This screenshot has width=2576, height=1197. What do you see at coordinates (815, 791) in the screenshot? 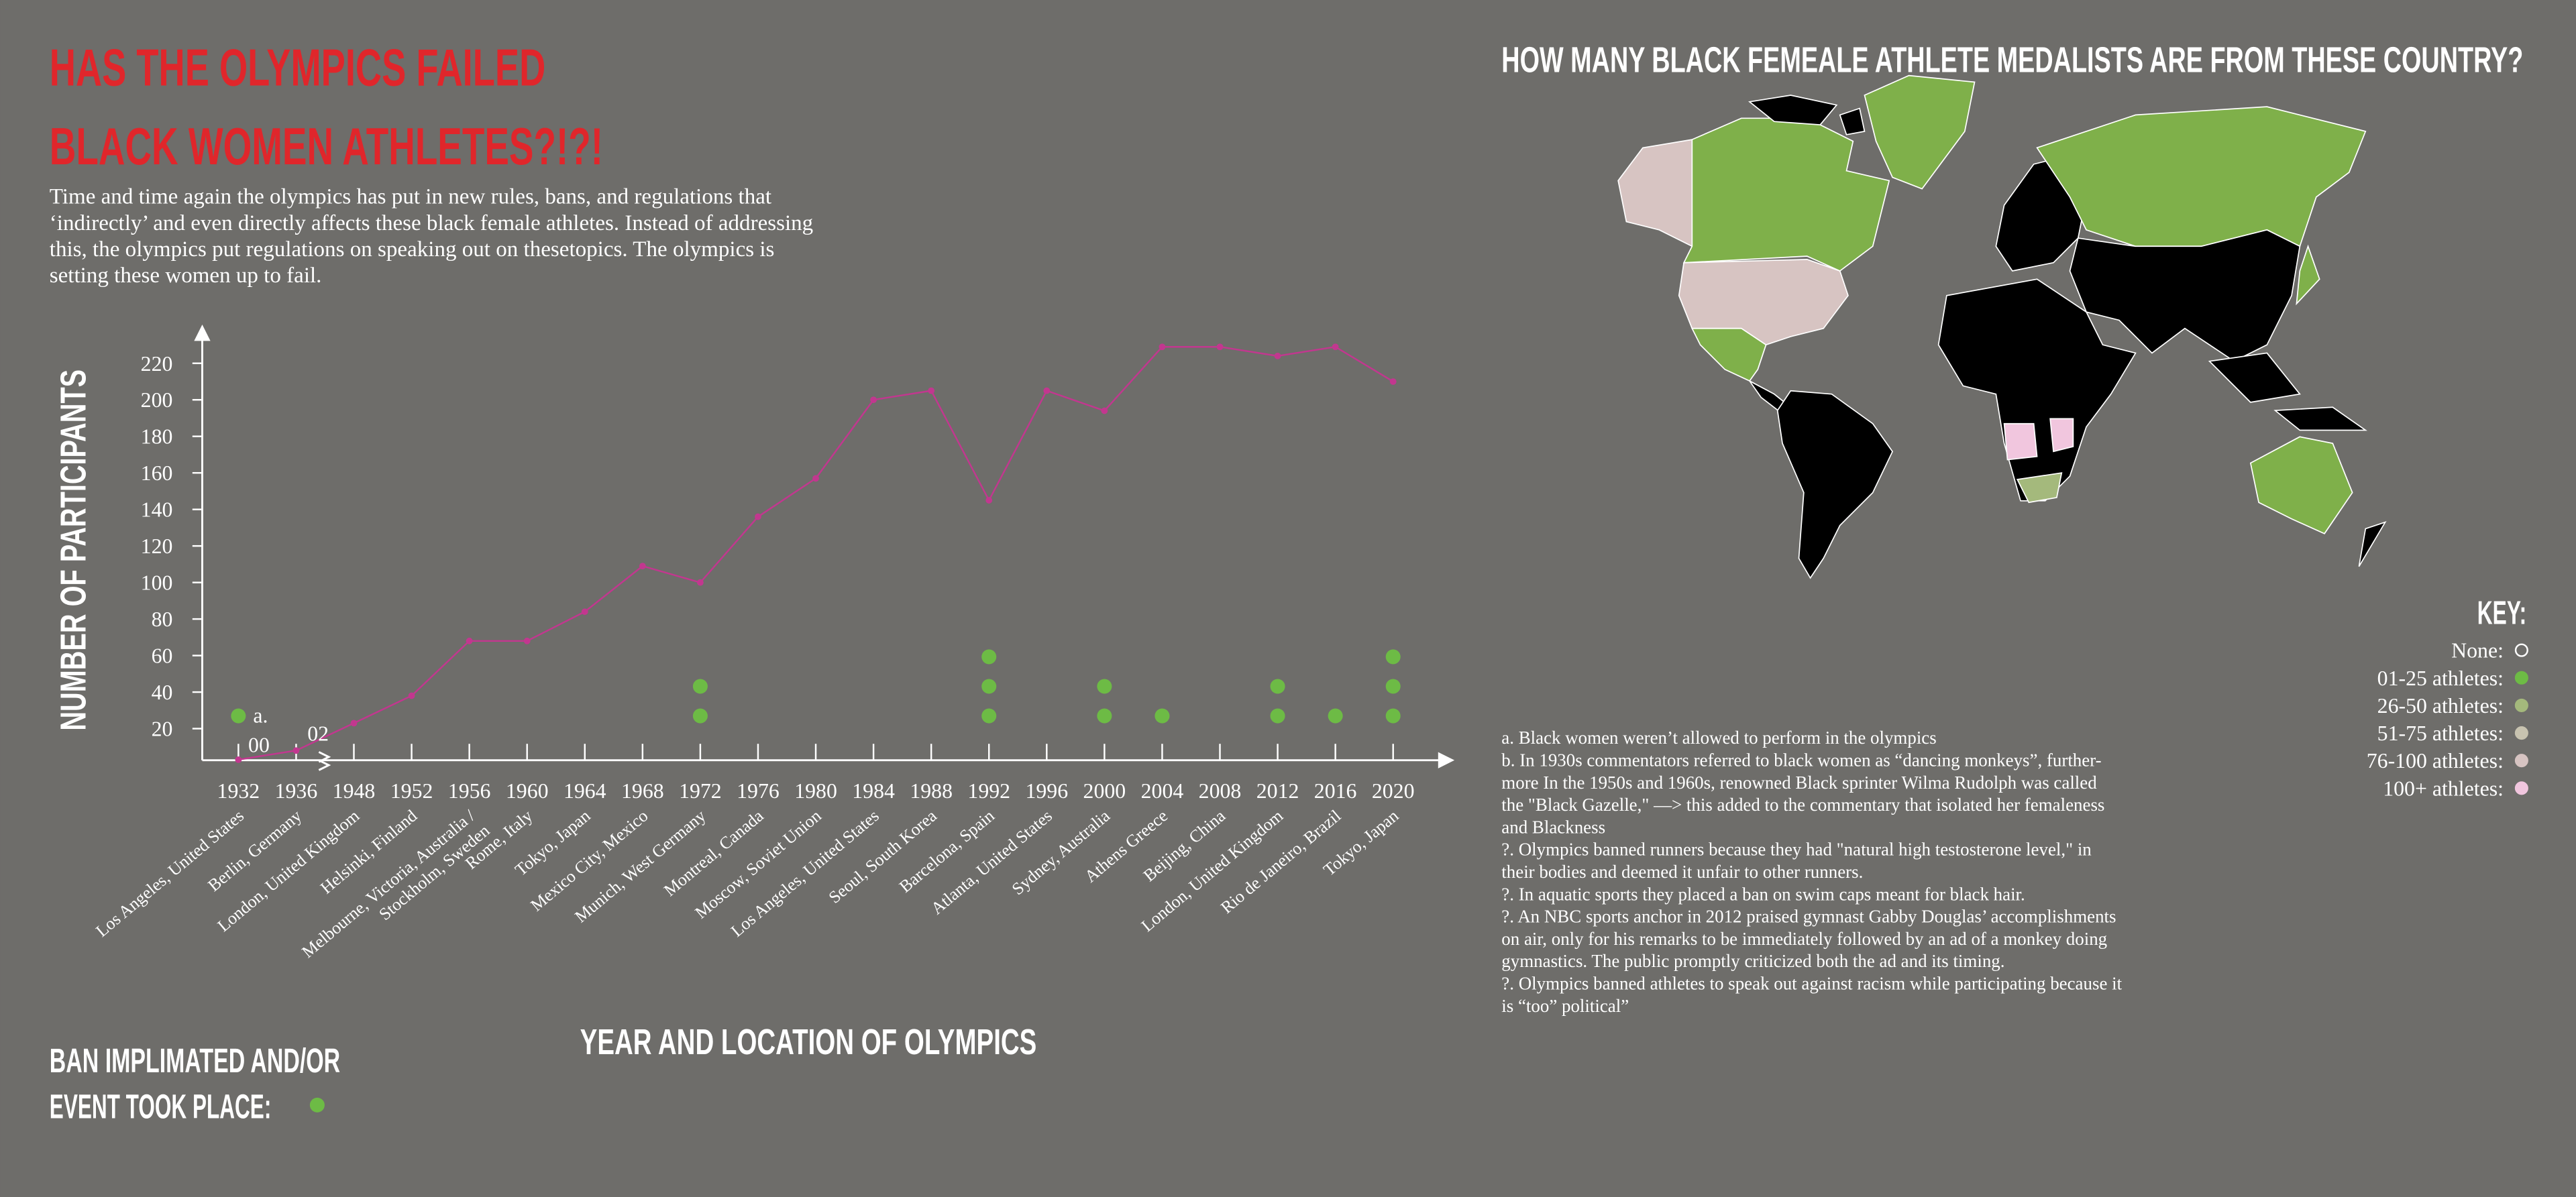
I see `x-tick-label: 1980` at bounding box center [815, 791].